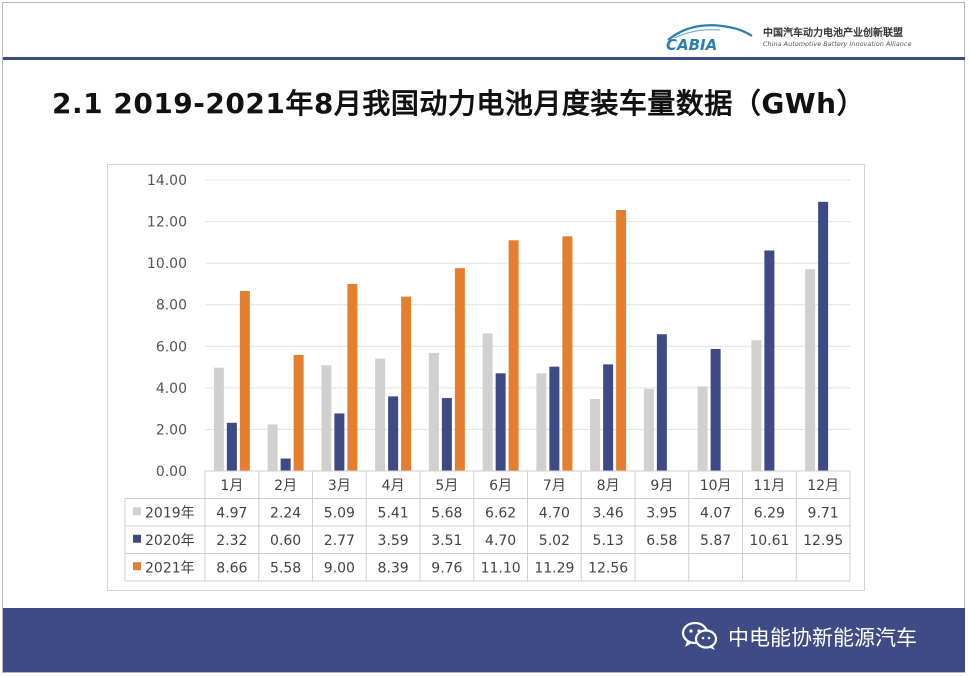  I want to click on data-label: 3.46, so click(608, 513).